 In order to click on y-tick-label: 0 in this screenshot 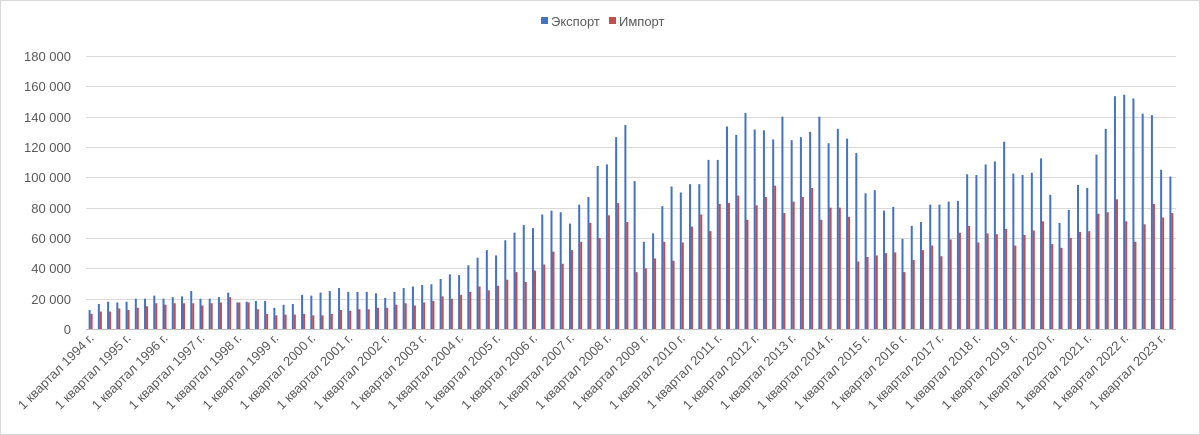, I will do `click(67, 329)`.